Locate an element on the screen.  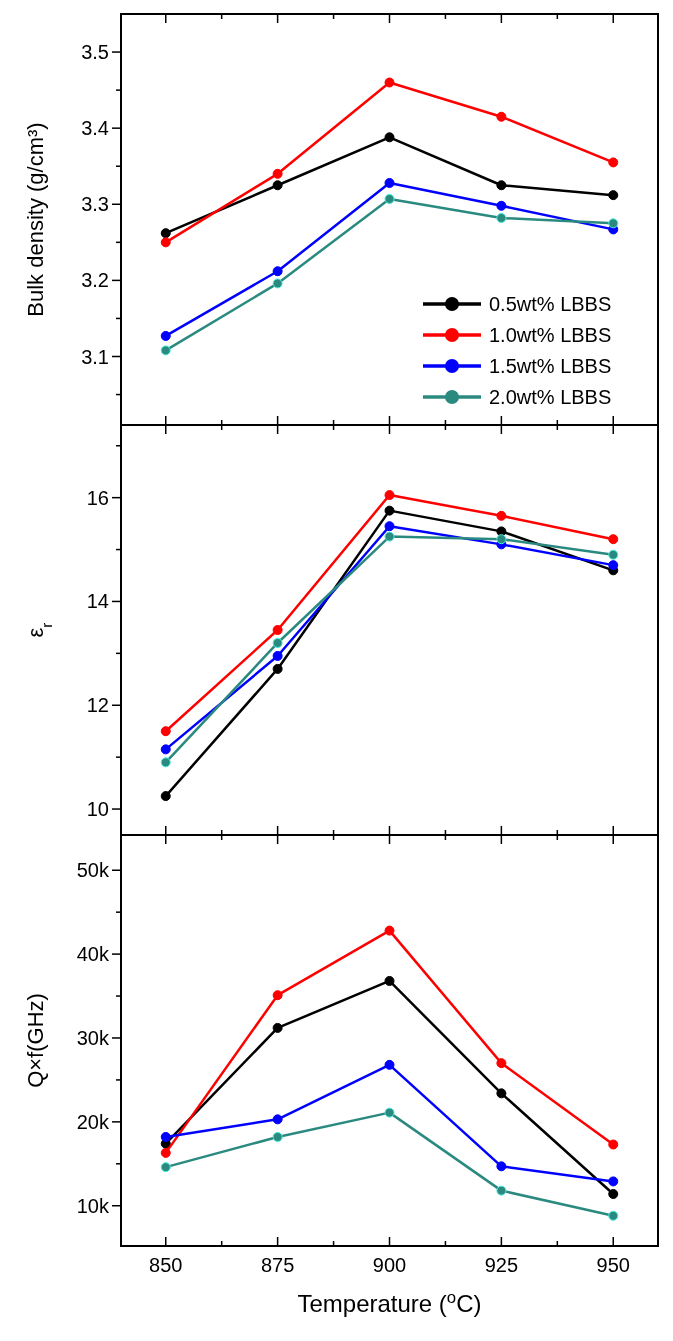
y-tick-label: 3.5 is located at coordinates (95, 52).